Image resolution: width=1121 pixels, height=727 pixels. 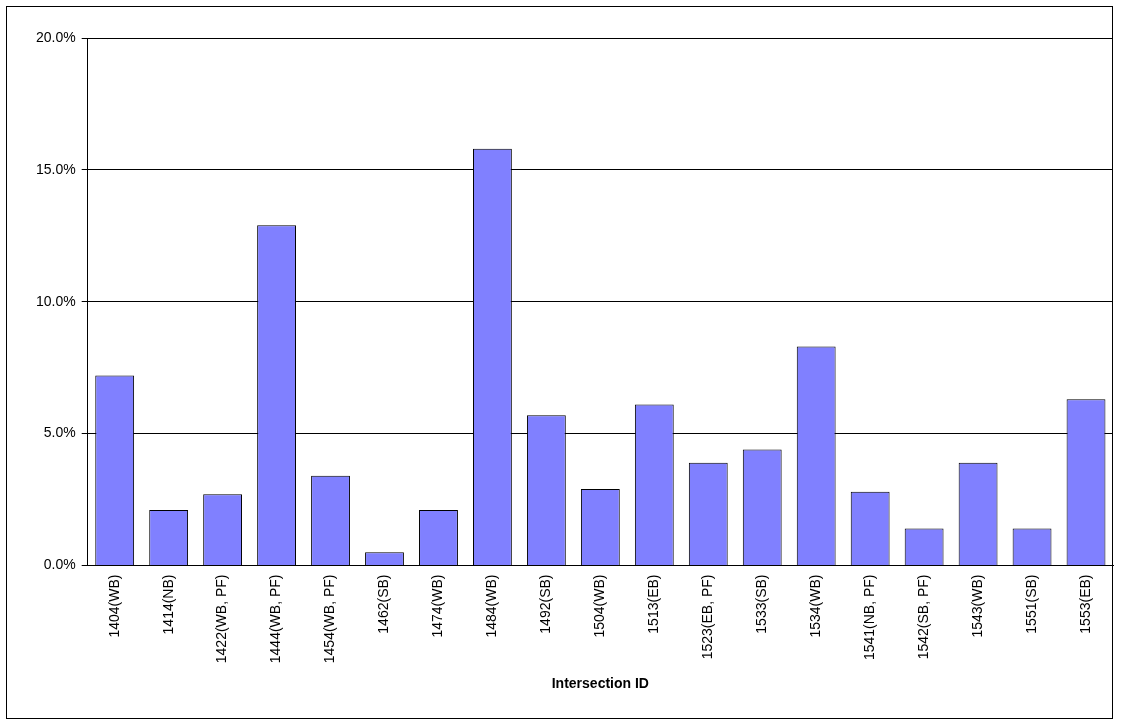 What do you see at coordinates (653, 604) in the screenshot?
I see `x-tick-label: 1513(EB)` at bounding box center [653, 604].